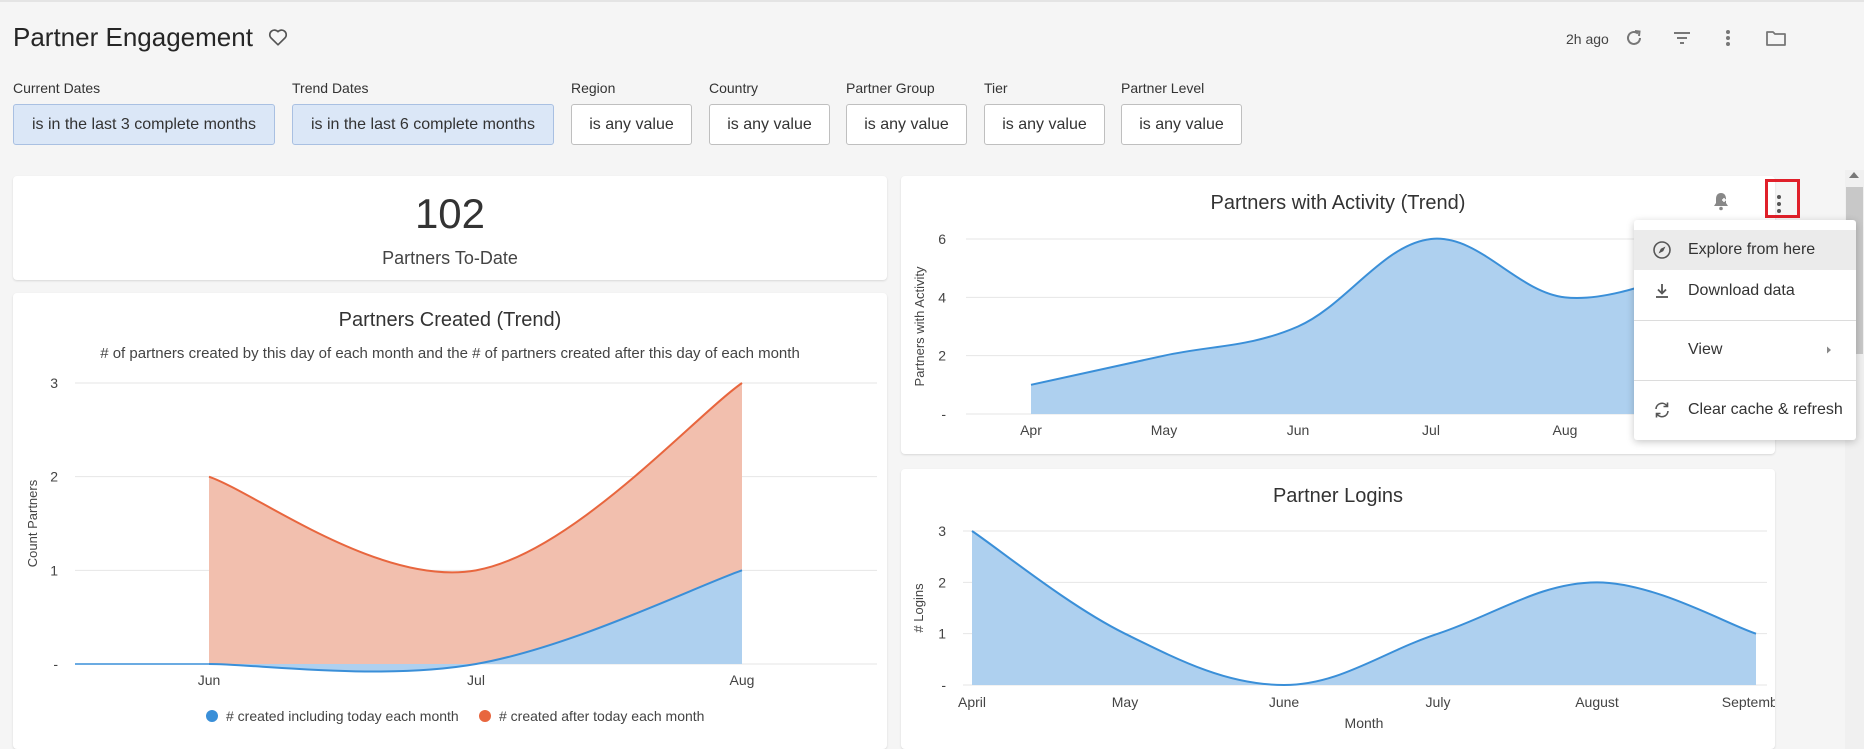 This screenshot has height=749, width=1864. Describe the element at coordinates (1752, 249) in the screenshot. I see `menu-item-label: Explore from here` at that location.